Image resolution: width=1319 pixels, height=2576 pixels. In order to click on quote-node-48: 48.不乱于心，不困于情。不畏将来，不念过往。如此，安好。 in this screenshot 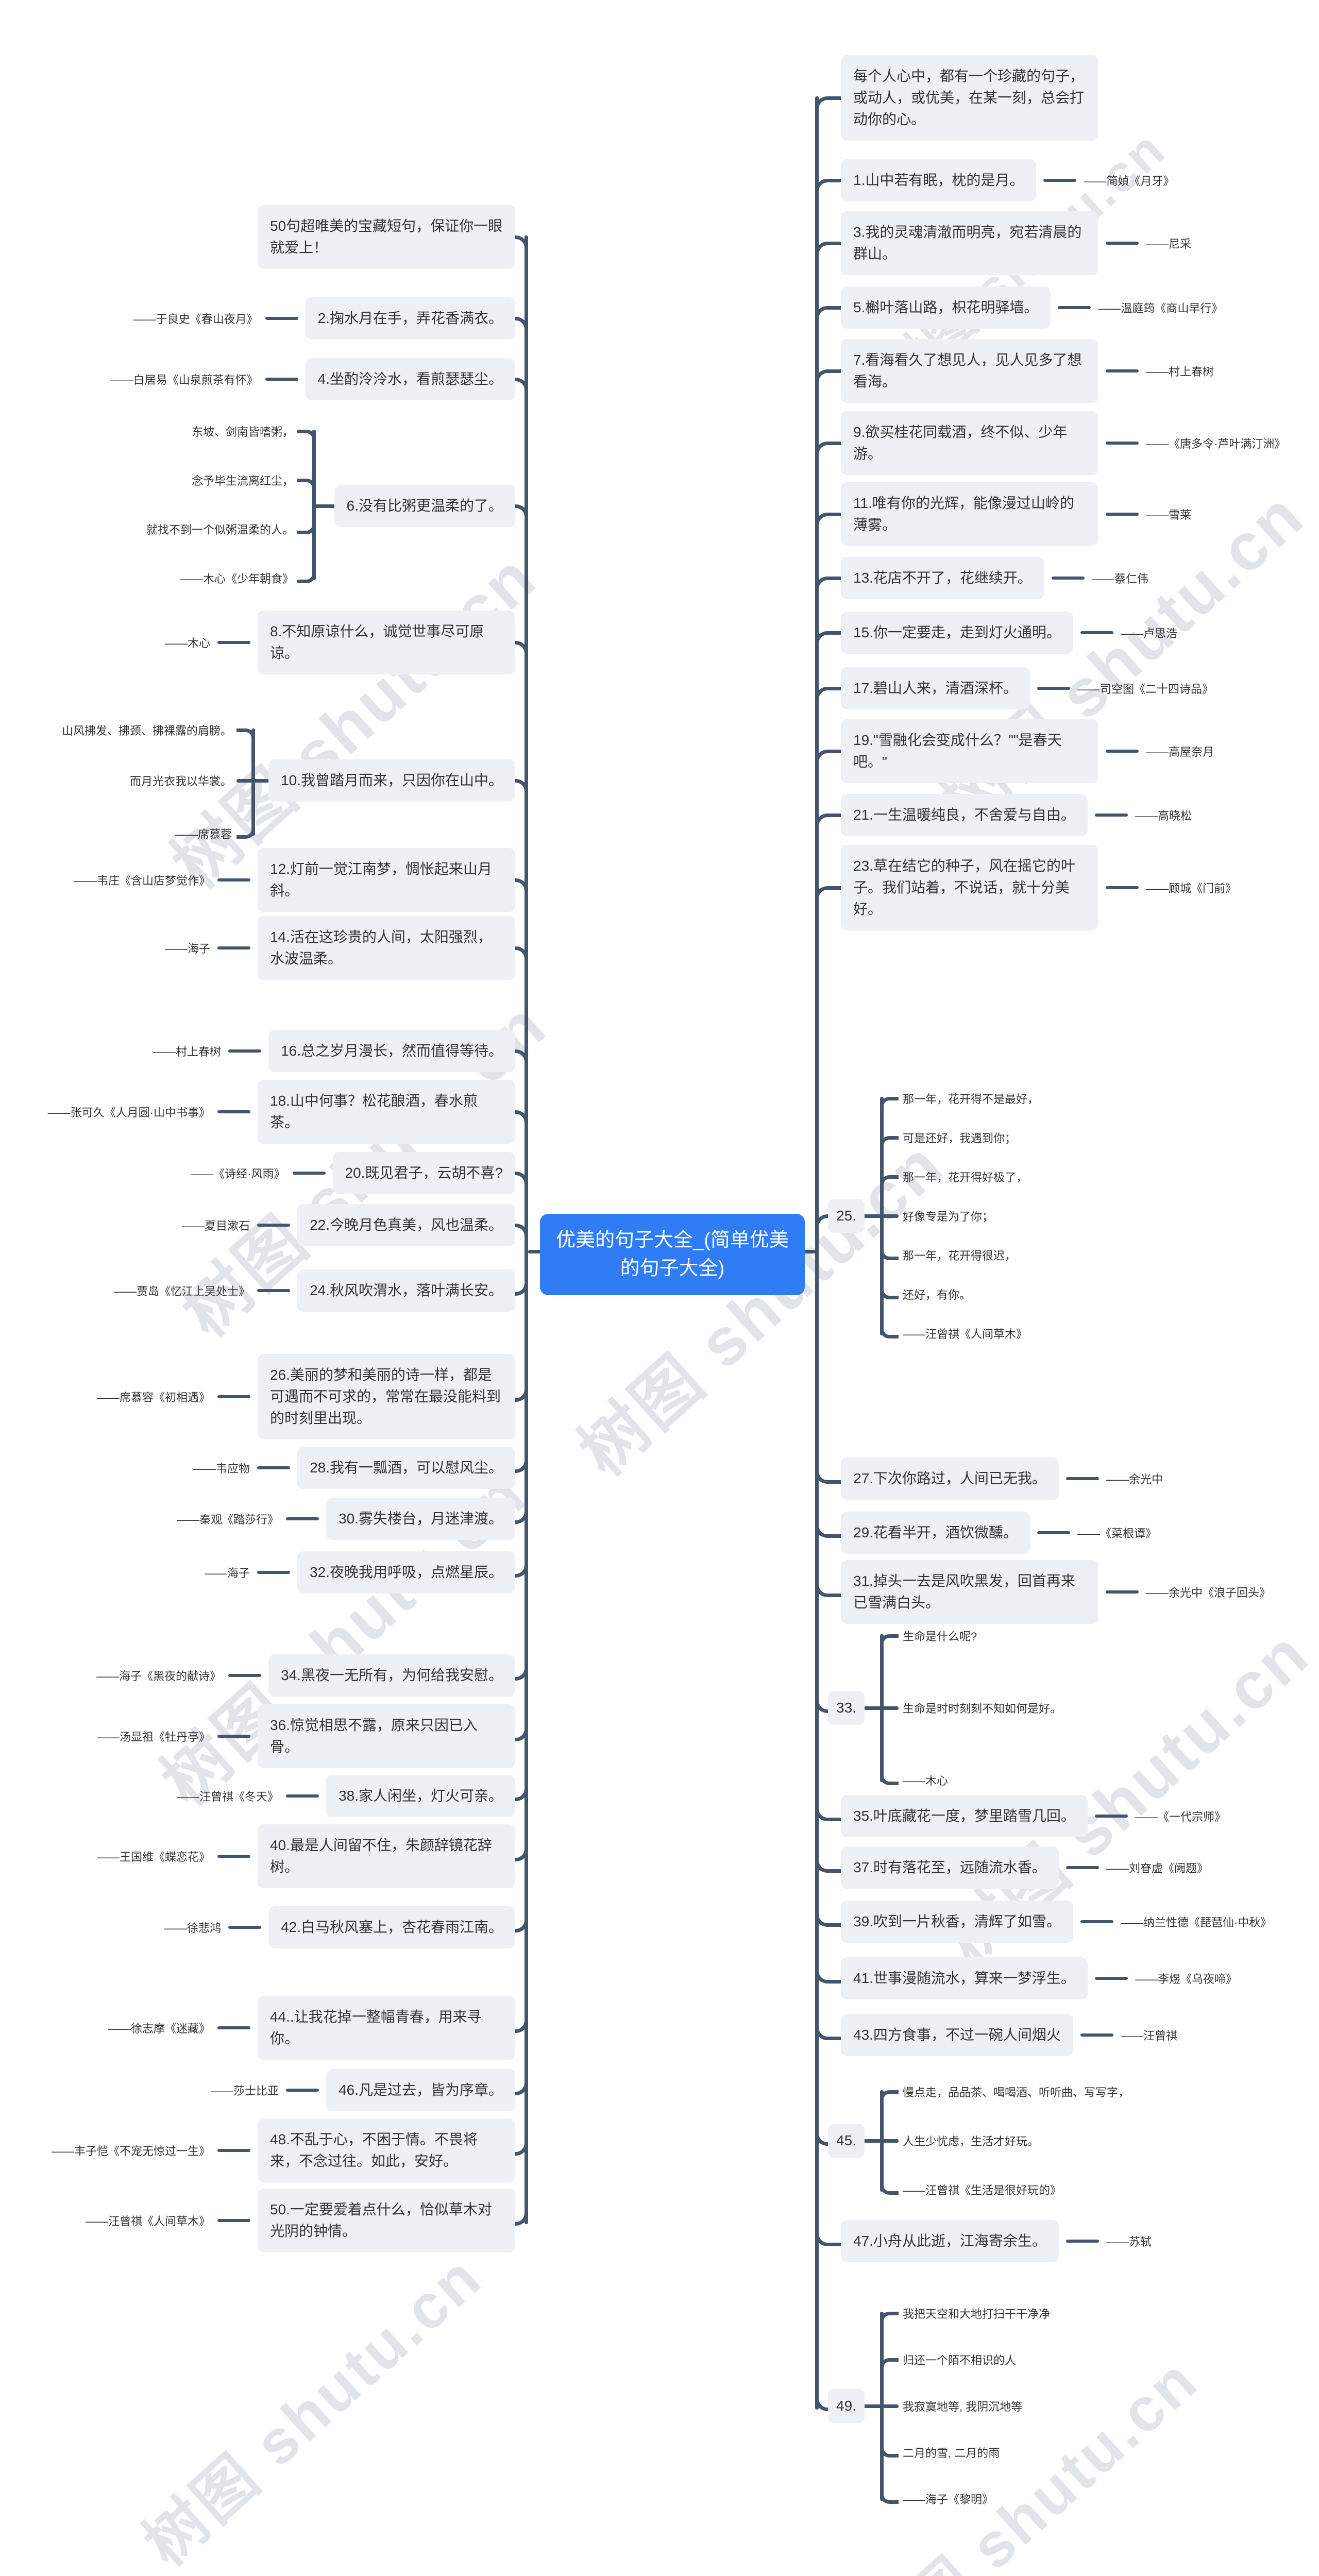, I will do `click(386, 2150)`.